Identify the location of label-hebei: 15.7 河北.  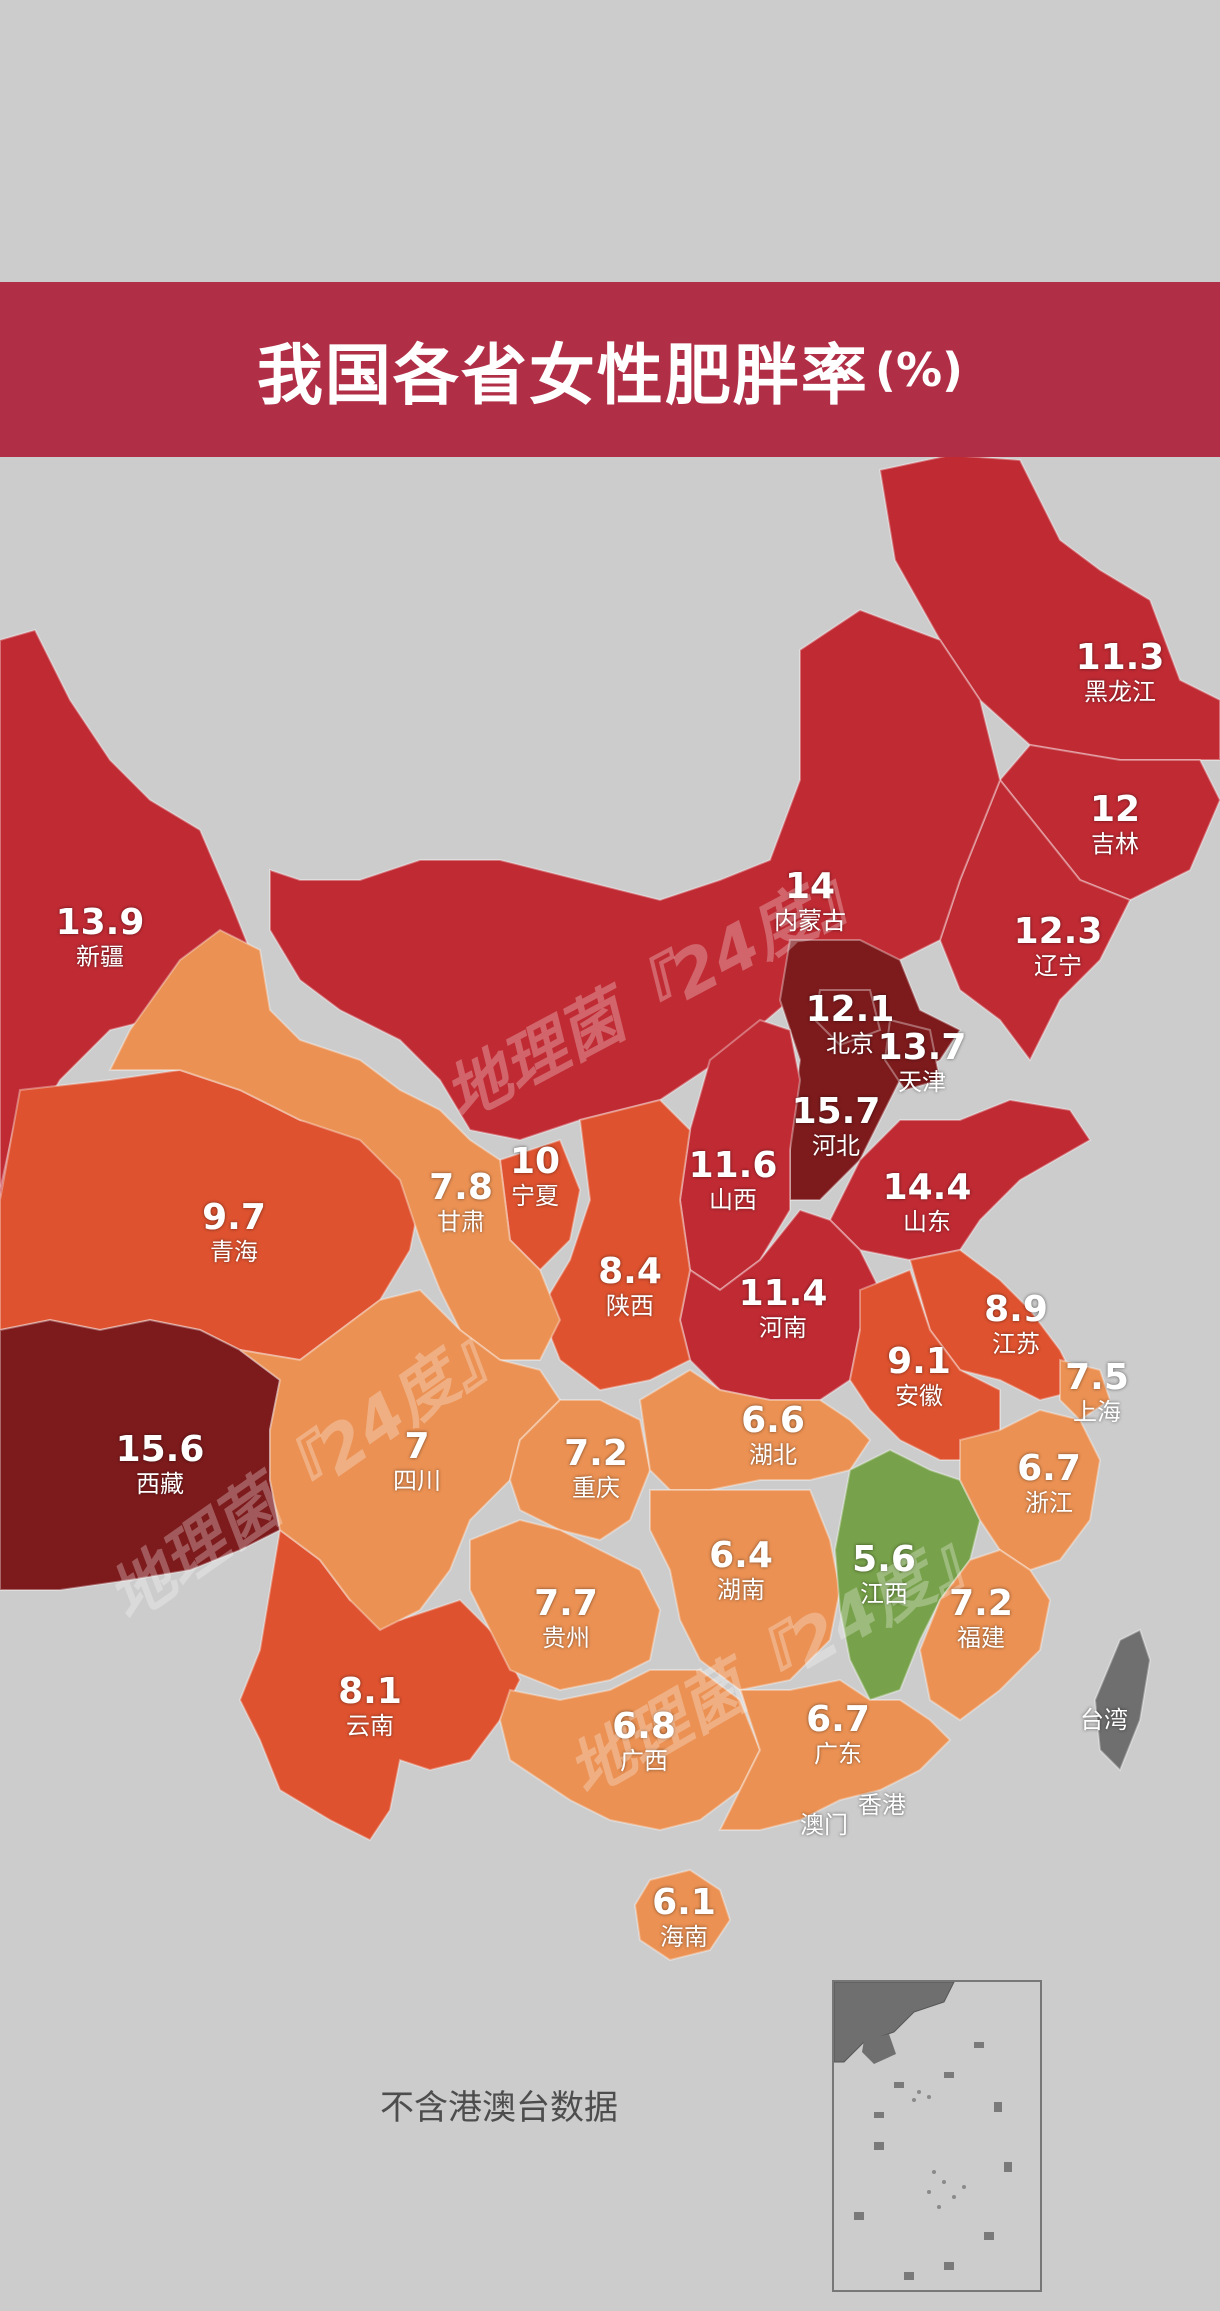
(836, 1126).